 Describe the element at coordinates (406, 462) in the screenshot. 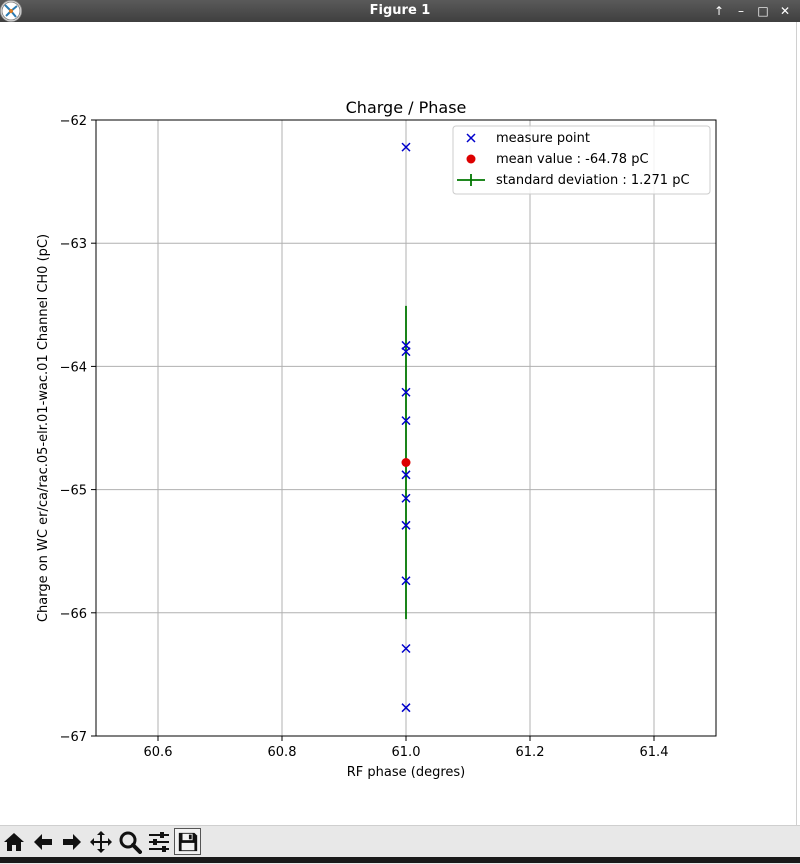

I see `mean-value-point` at that location.